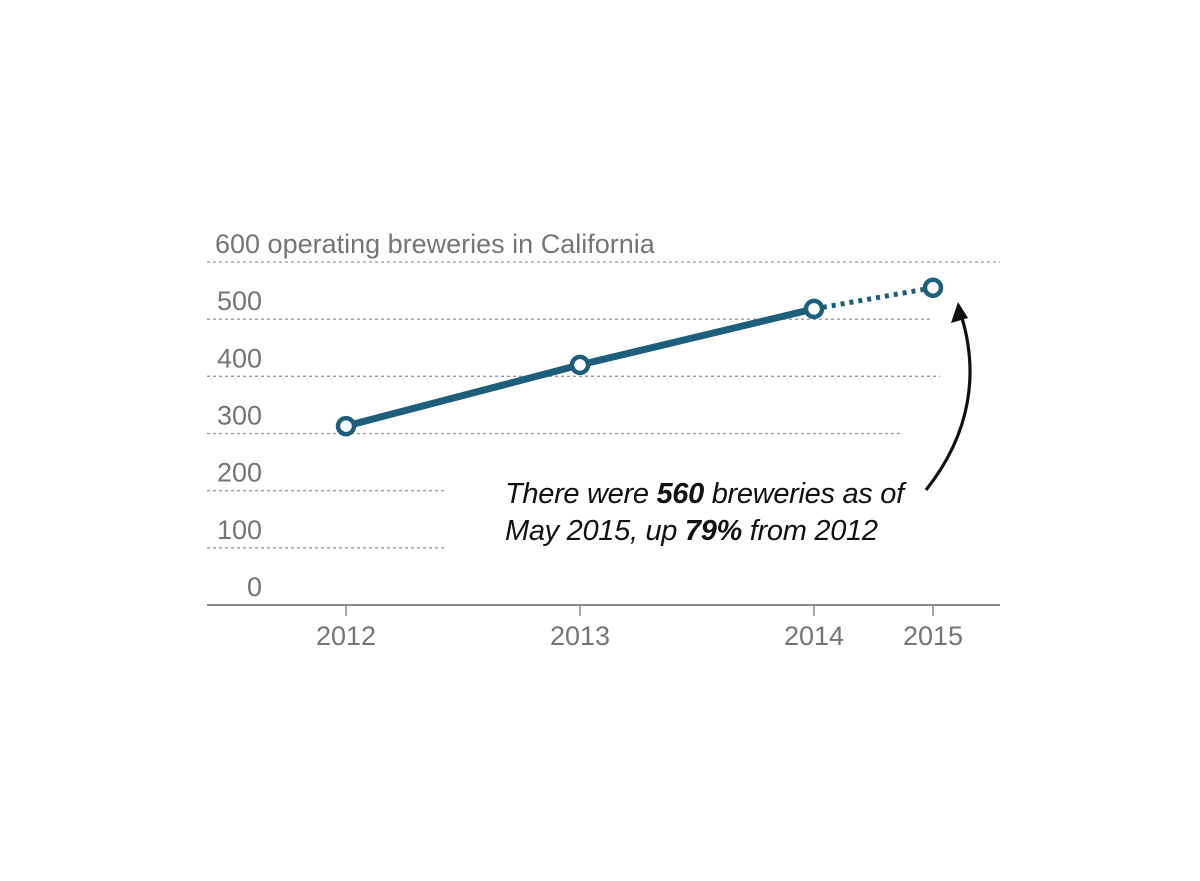  Describe the element at coordinates (239, 473) in the screenshot. I see `y-tick-label: 200` at that location.